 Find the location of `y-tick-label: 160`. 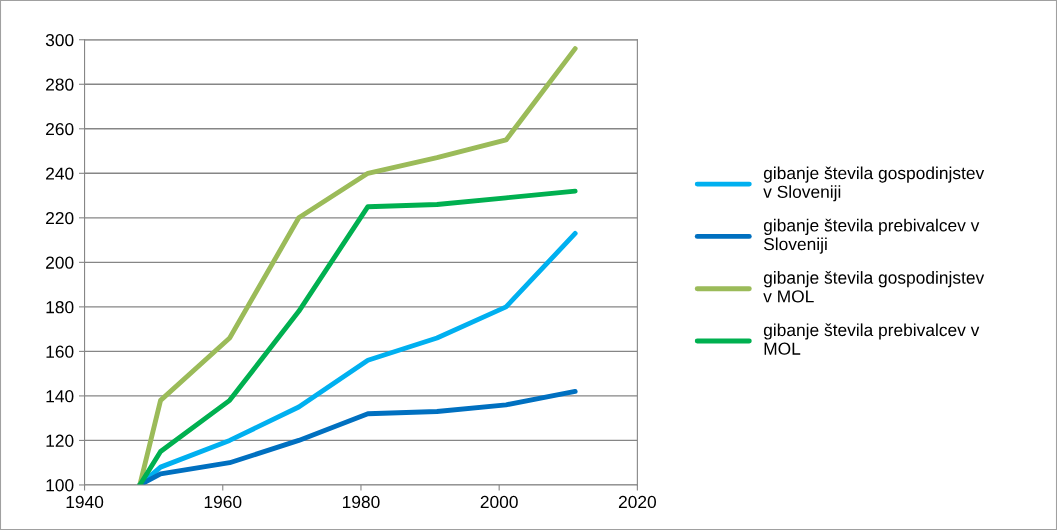

y-tick-label: 160 is located at coordinates (60, 351).